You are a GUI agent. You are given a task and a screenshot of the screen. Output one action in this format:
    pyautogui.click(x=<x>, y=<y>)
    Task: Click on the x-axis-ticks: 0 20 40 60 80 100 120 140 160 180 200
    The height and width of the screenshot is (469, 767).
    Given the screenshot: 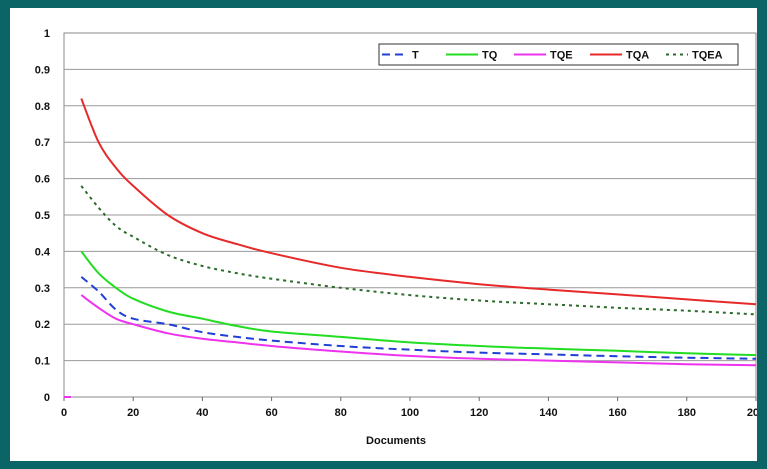 What is the action you would take?
    pyautogui.click(x=409, y=408)
    